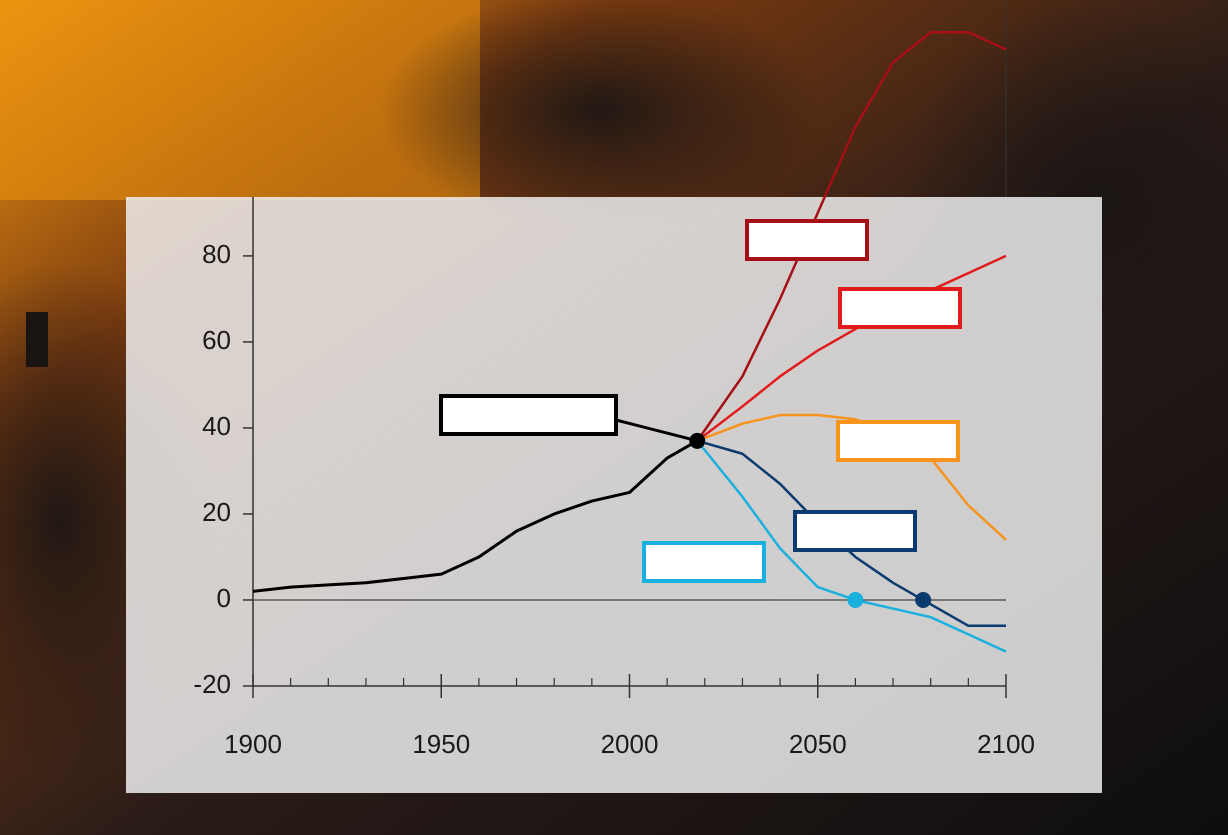  What do you see at coordinates (216, 426) in the screenshot?
I see `y-tick-label: 40` at bounding box center [216, 426].